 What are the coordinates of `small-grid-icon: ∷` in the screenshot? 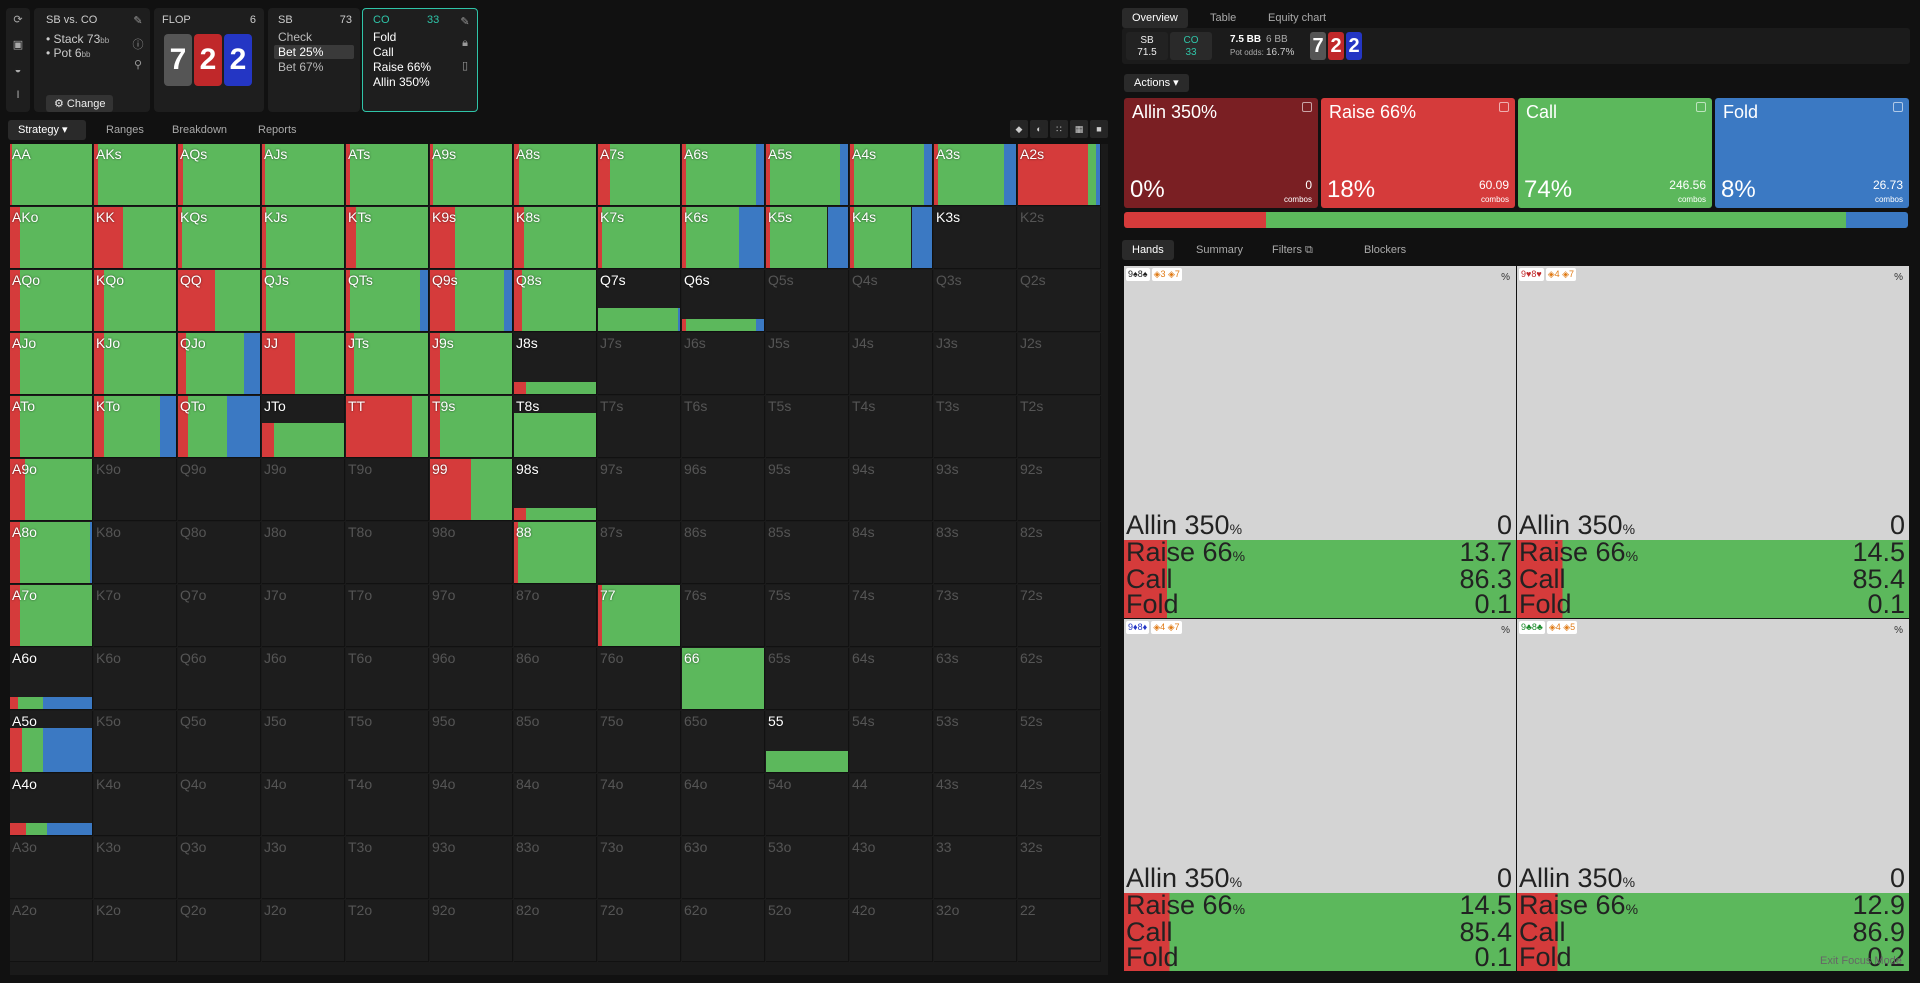 It's located at (1059, 129).